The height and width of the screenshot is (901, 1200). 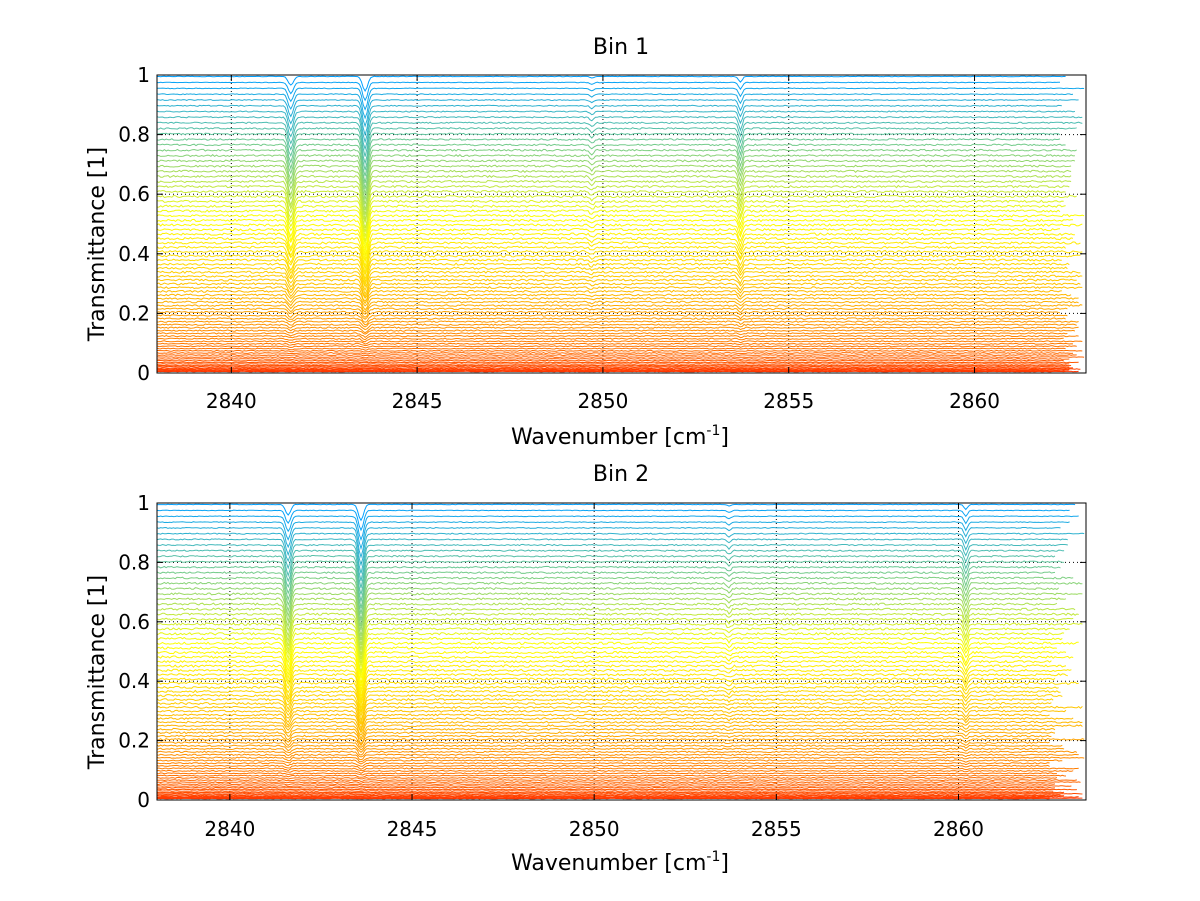 What do you see at coordinates (134, 194) in the screenshot?
I see `y-tick-label: 0.6` at bounding box center [134, 194].